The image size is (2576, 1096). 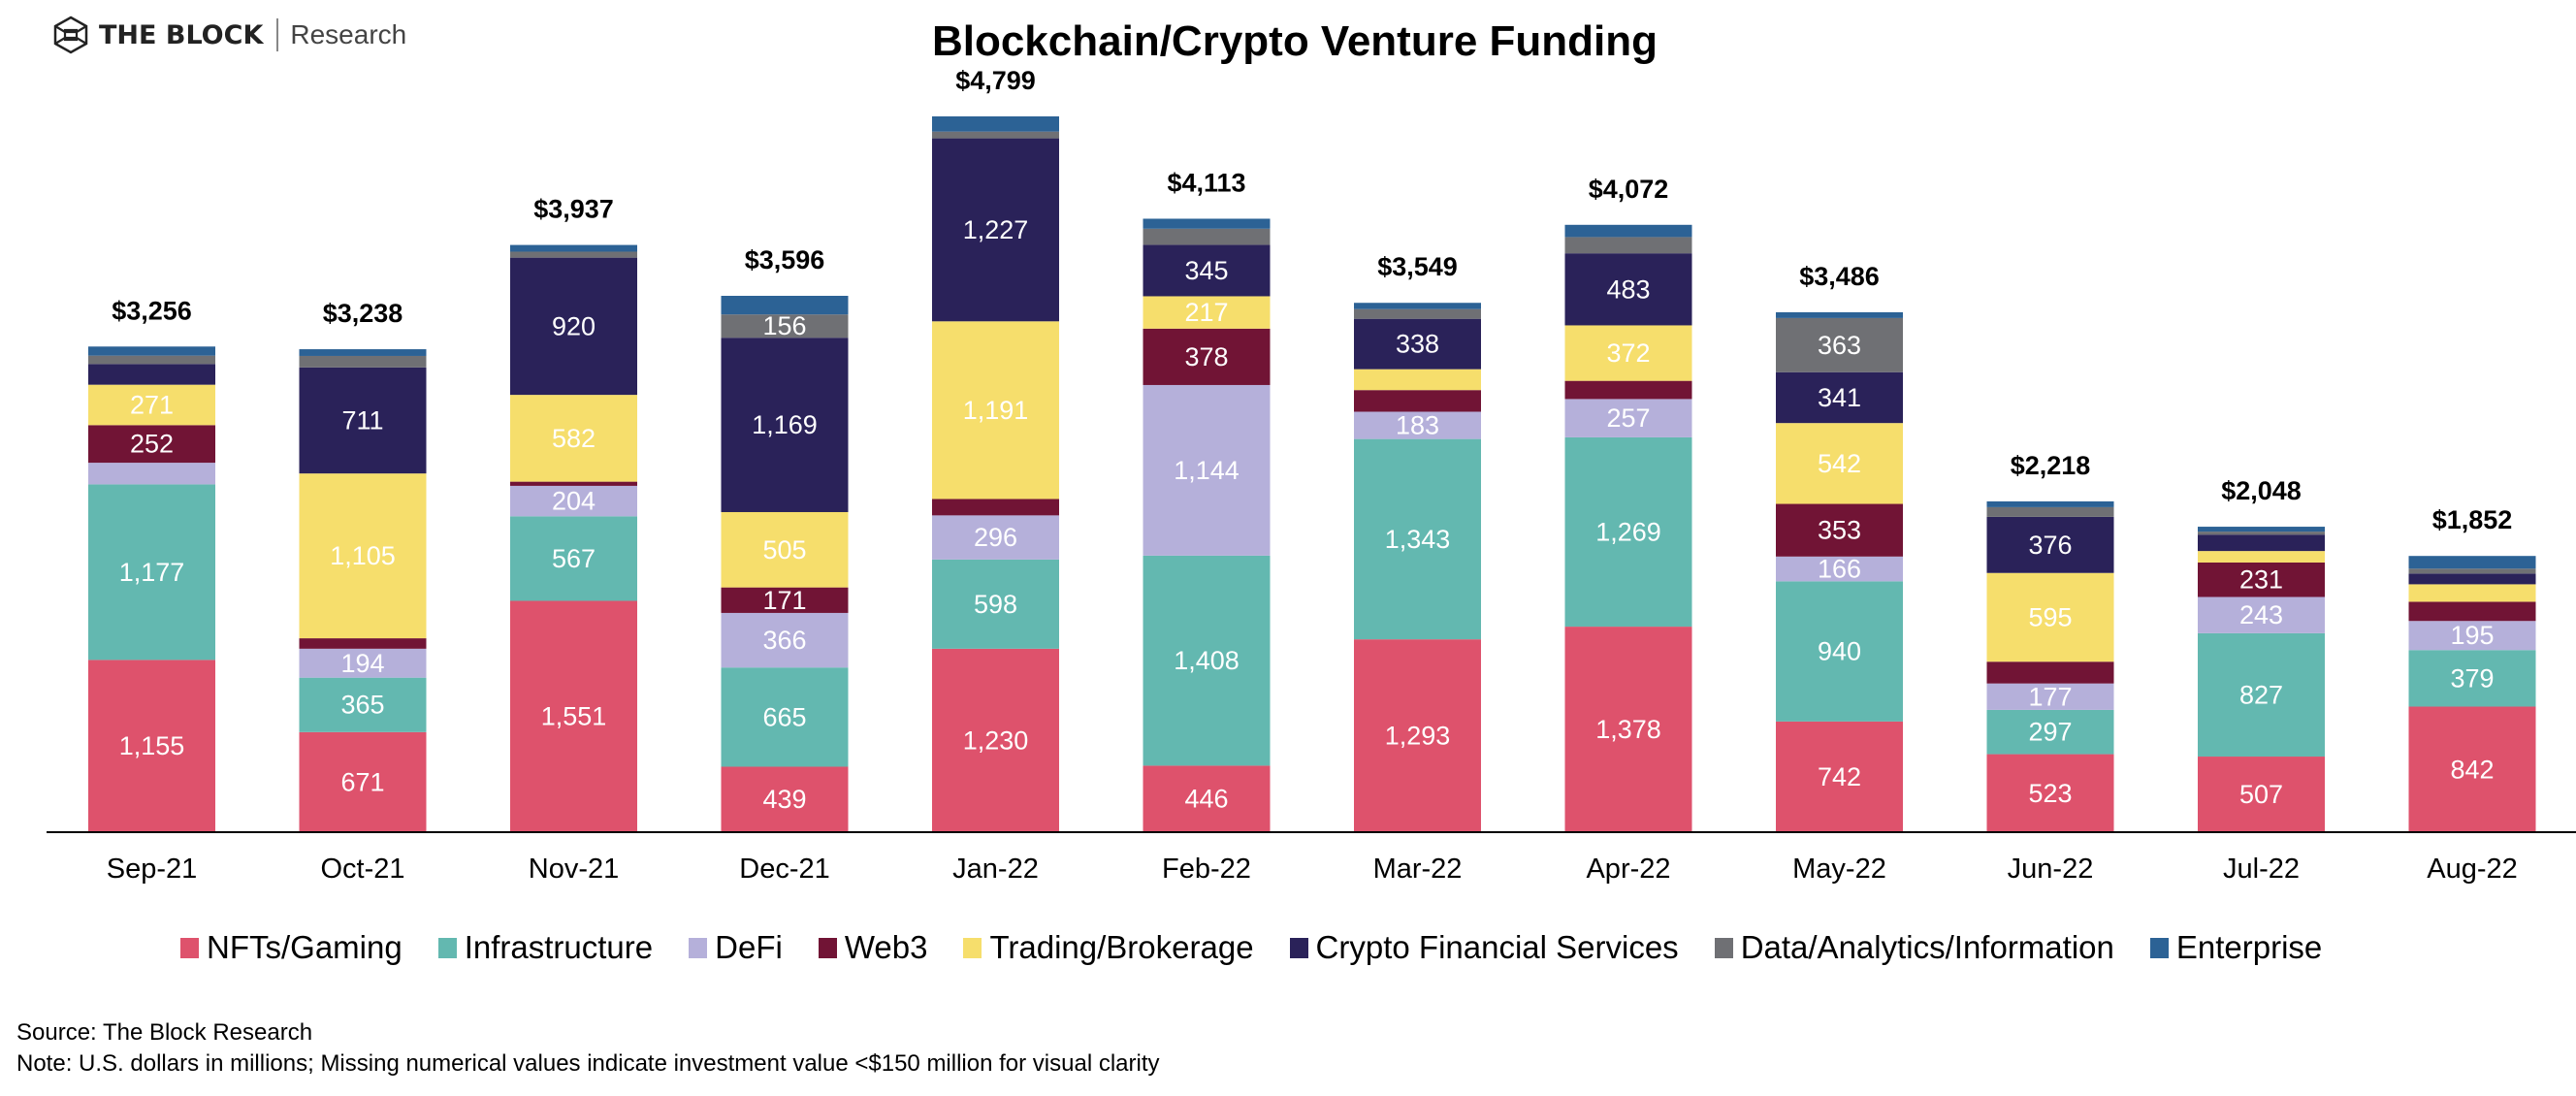 I want to click on brand-divider, so click(x=277, y=35).